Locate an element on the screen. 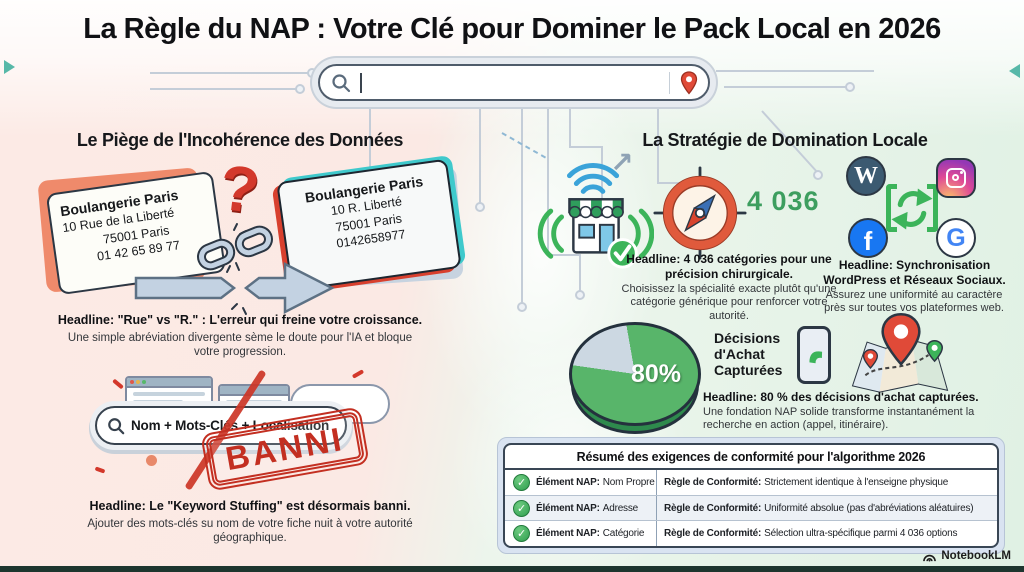 The height and width of the screenshot is (572, 1024). element-cell: ✓ Élément NAP: Adresse is located at coordinates (581, 508).